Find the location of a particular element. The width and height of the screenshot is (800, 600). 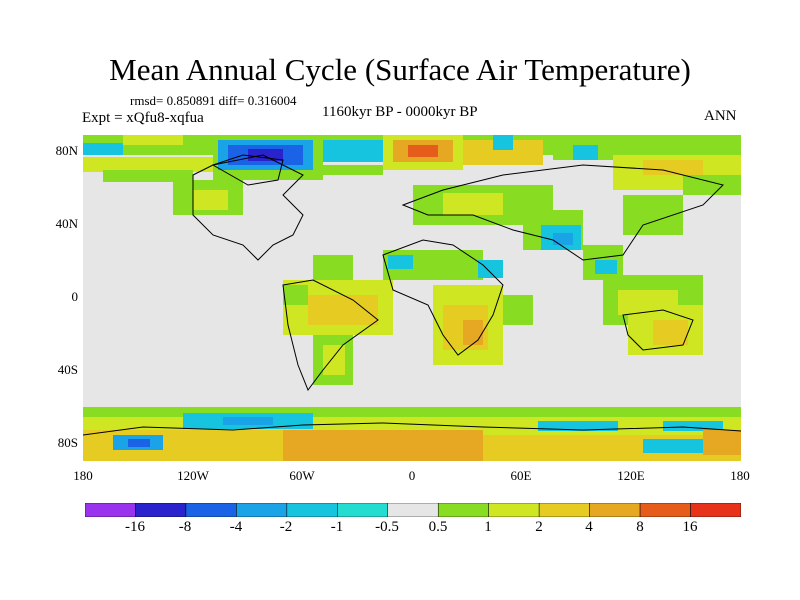

colorbar-label: 2 is located at coordinates (539, 527).